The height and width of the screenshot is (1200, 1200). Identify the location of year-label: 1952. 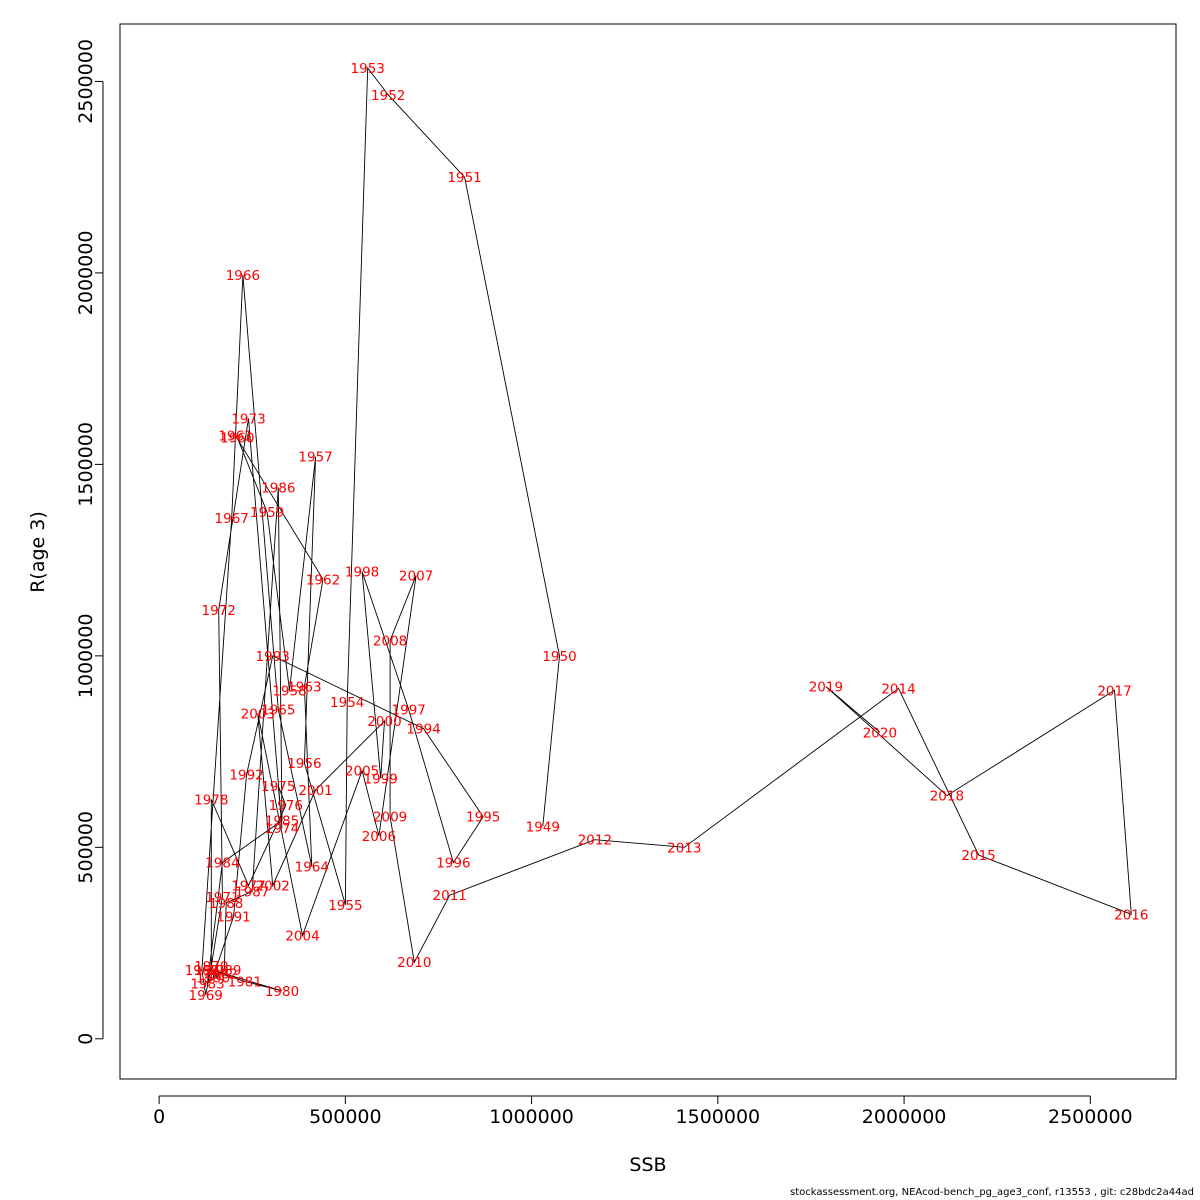
(388, 96).